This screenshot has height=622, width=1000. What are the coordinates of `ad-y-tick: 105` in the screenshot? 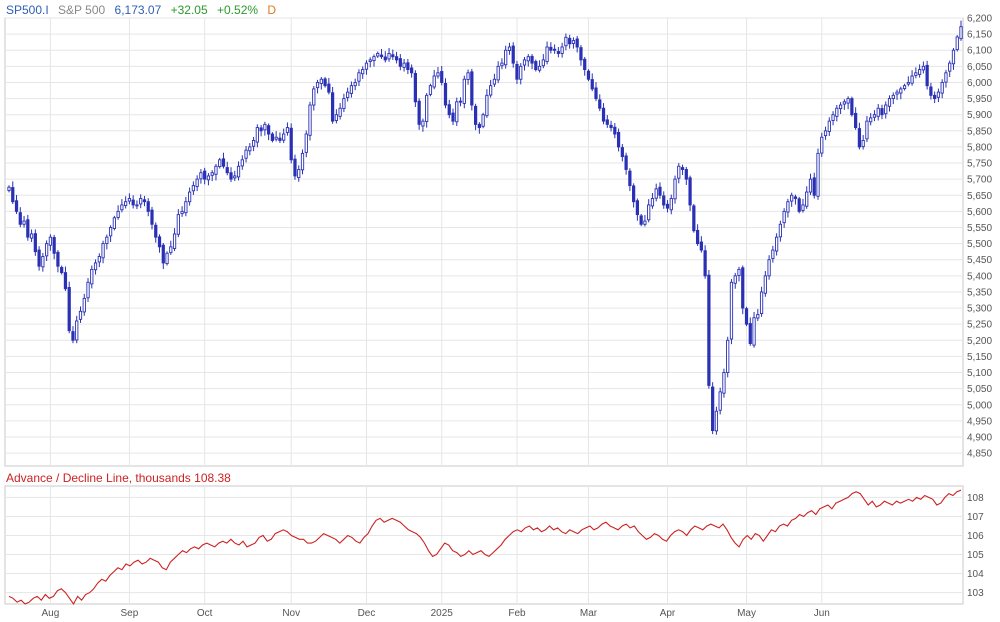 It's located at (975, 555).